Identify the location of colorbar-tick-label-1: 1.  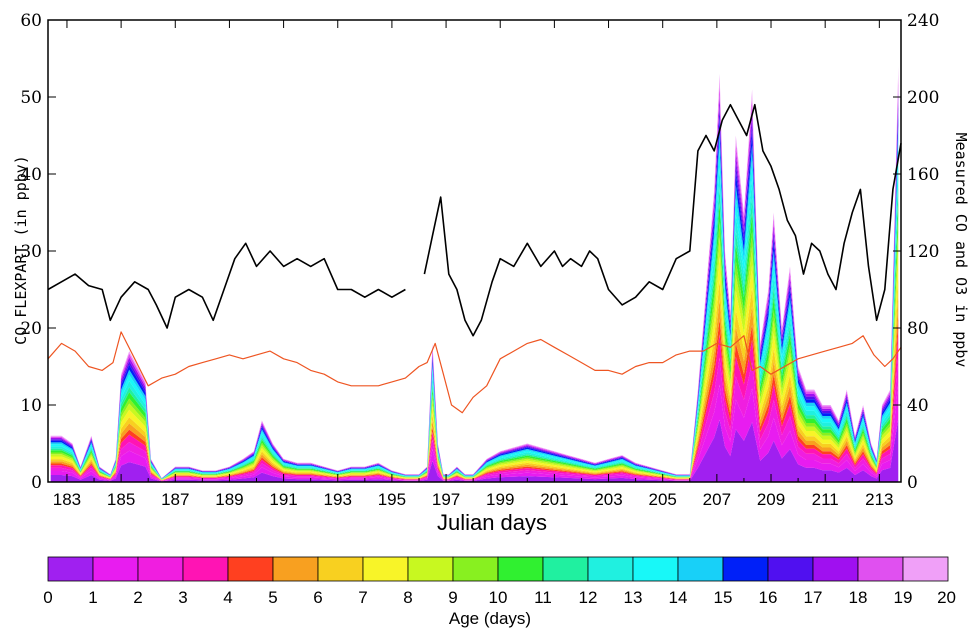
(92, 597).